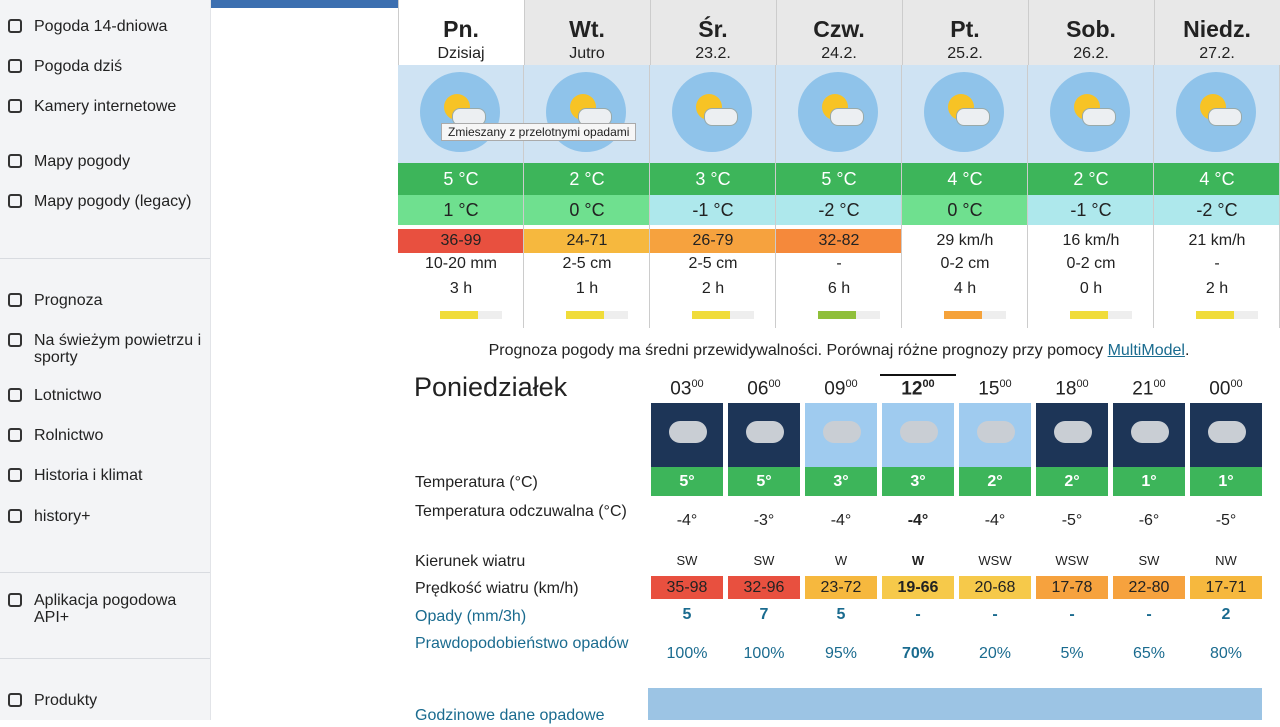 This screenshot has width=1280, height=727. I want to click on row-label: Opady (mm/3h), so click(471, 616).